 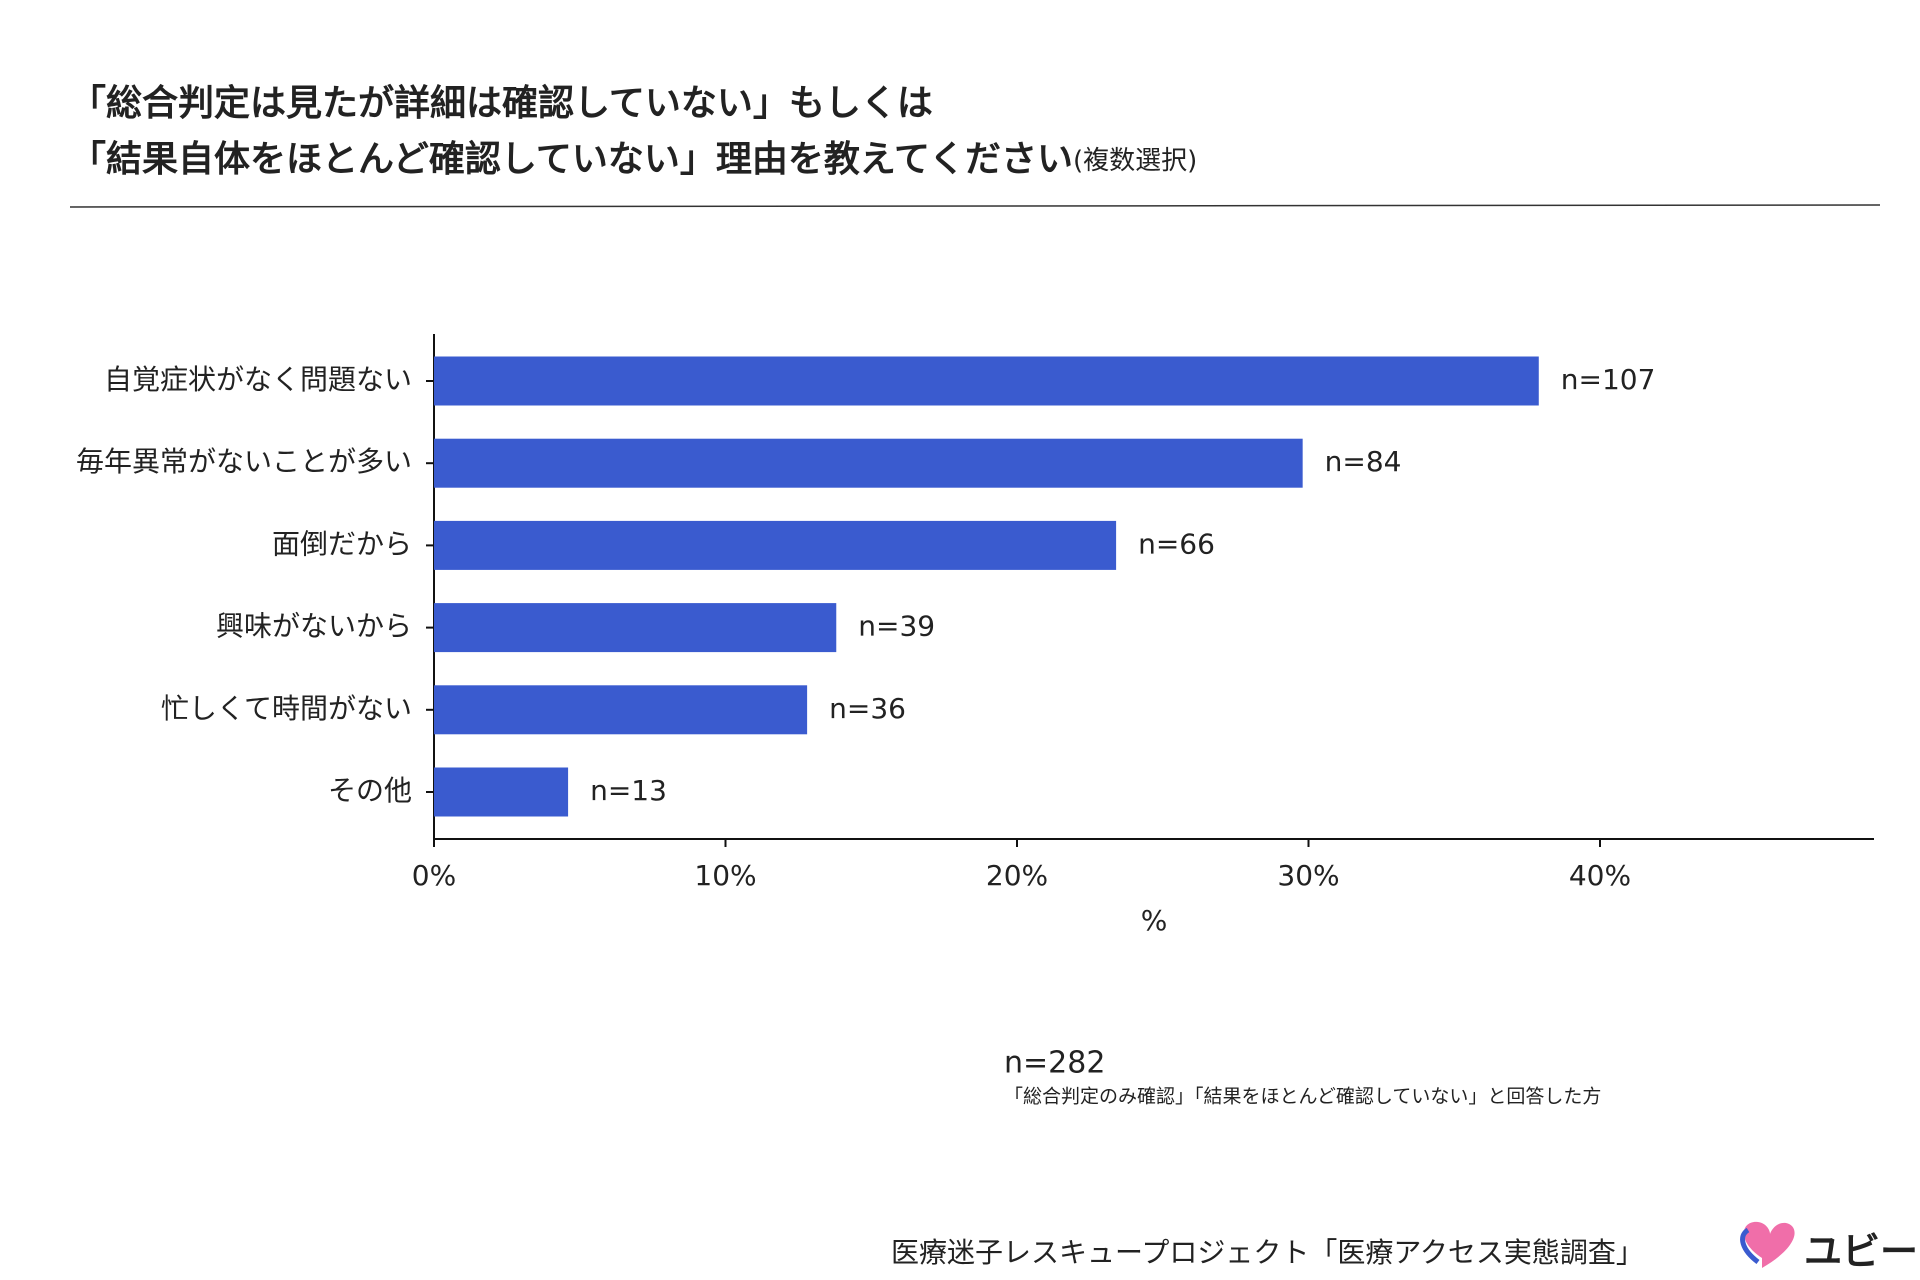 What do you see at coordinates (1176, 543) in the screenshot?
I see `data-label: n=66` at bounding box center [1176, 543].